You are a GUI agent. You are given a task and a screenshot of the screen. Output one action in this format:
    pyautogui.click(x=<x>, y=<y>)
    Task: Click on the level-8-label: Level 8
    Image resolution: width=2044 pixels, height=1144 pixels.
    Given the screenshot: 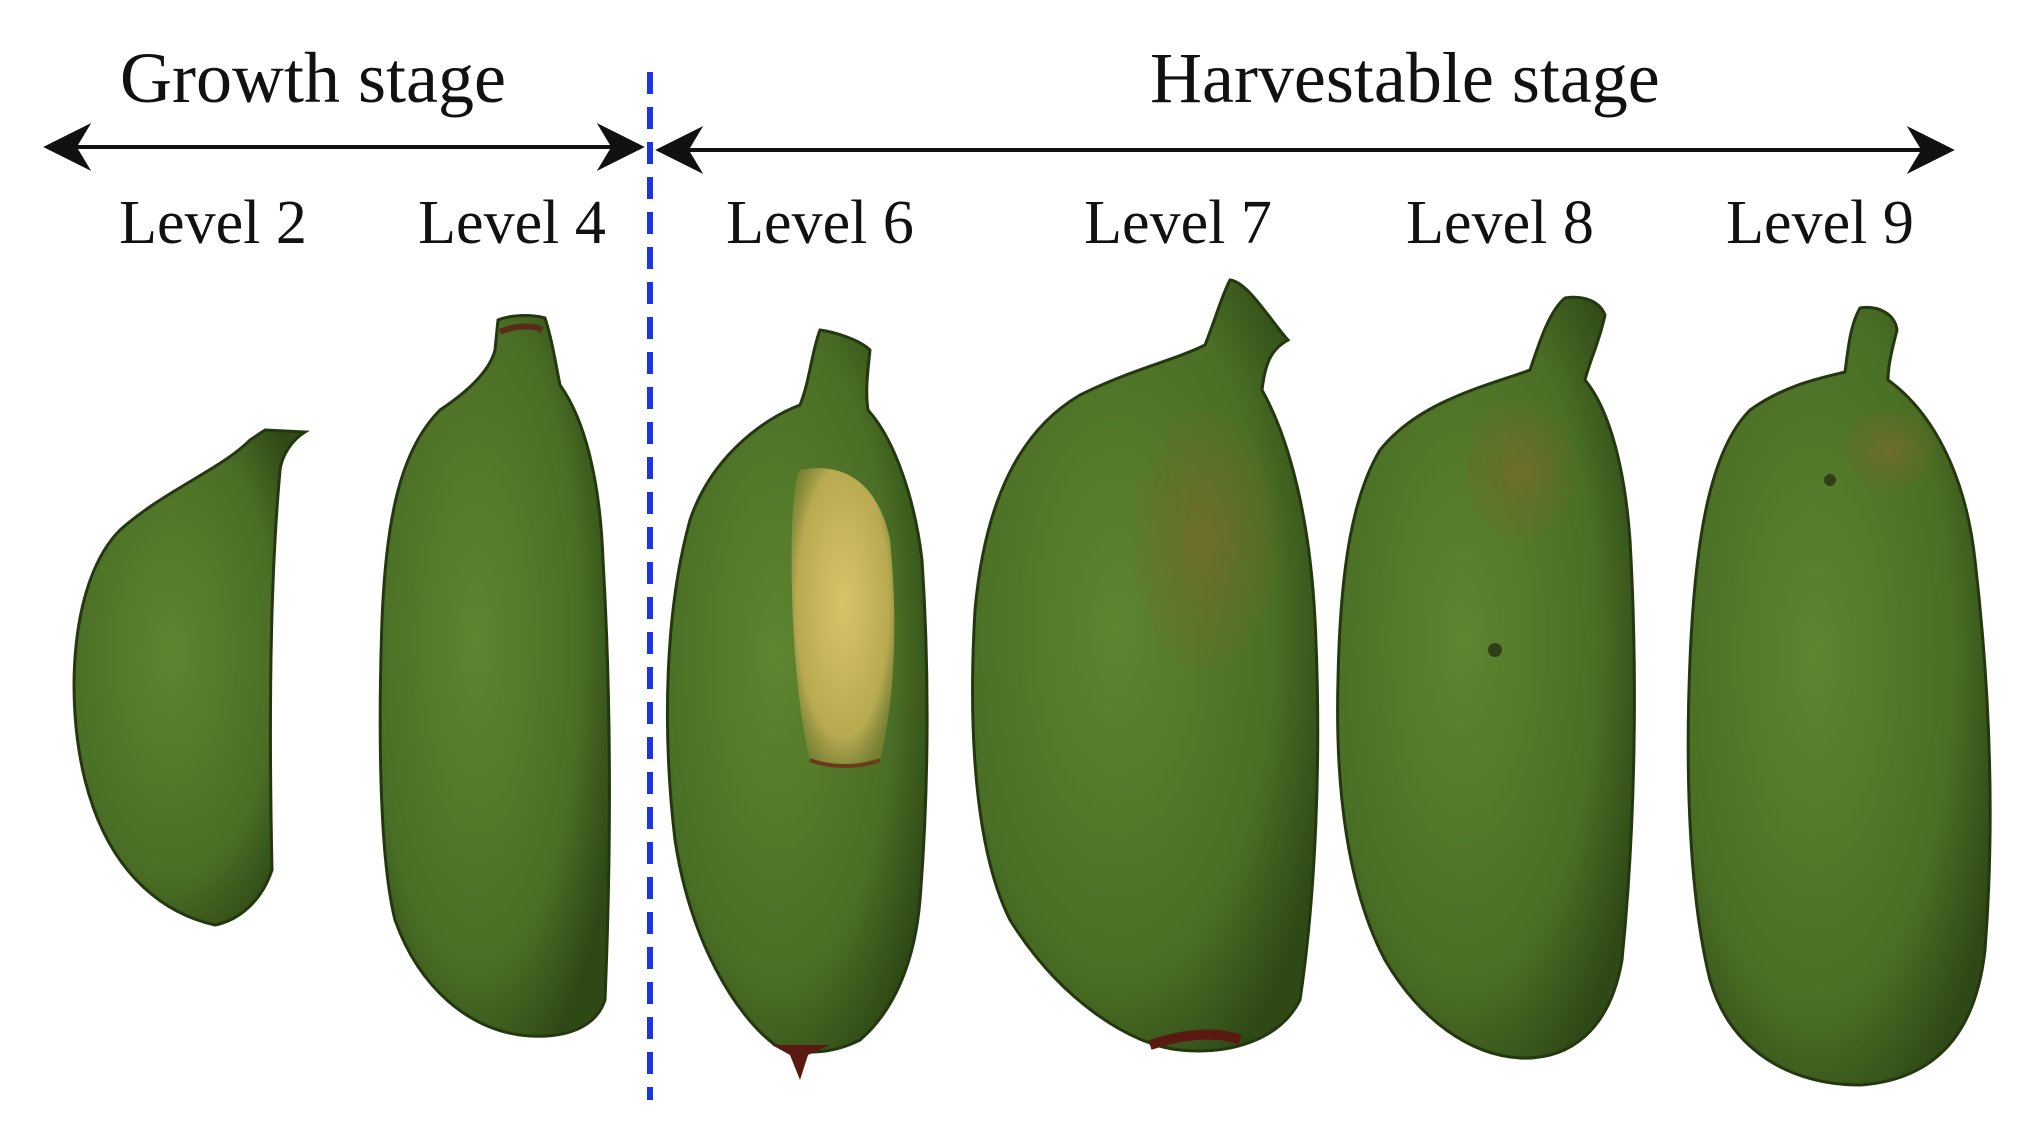 What is the action you would take?
    pyautogui.click(x=1500, y=223)
    